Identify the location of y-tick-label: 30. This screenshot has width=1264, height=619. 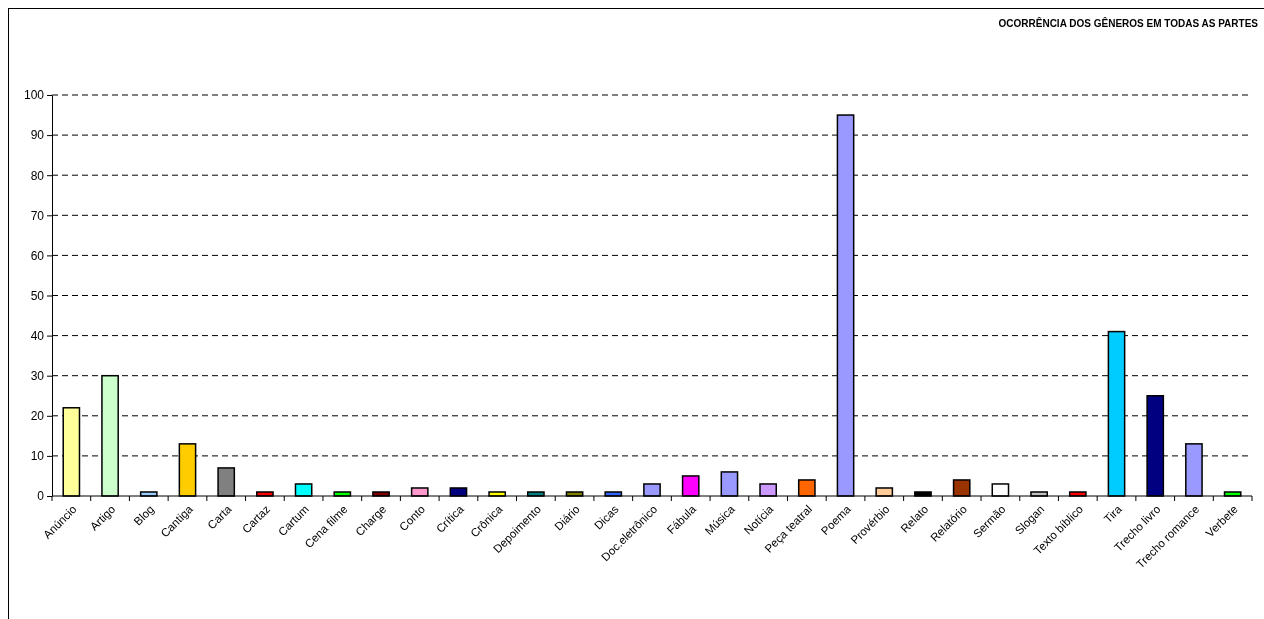
(37, 376).